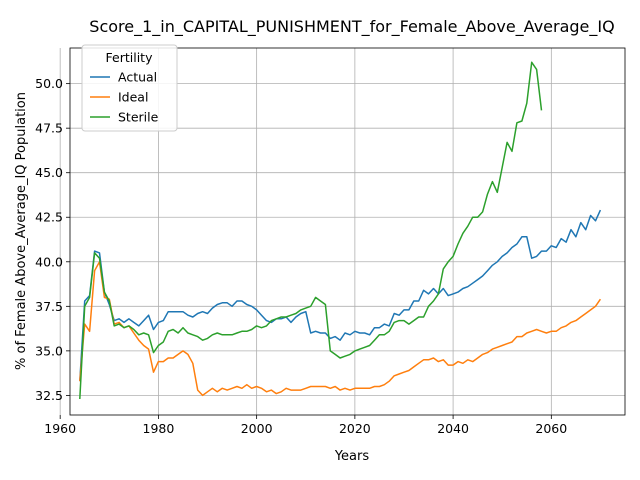 The height and width of the screenshot is (480, 640). What do you see at coordinates (49, 83) in the screenshot?
I see `y-tick-label: 50.0` at bounding box center [49, 83].